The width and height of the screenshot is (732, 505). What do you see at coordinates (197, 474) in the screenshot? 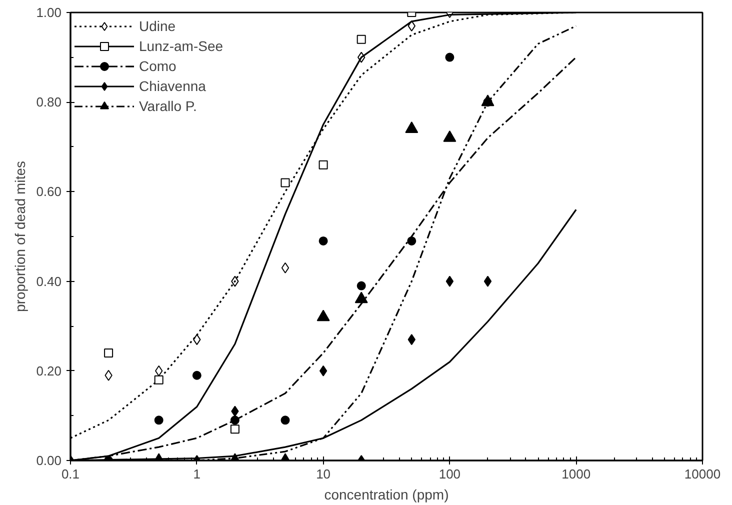
I see `x-tick-label: 1` at bounding box center [197, 474].